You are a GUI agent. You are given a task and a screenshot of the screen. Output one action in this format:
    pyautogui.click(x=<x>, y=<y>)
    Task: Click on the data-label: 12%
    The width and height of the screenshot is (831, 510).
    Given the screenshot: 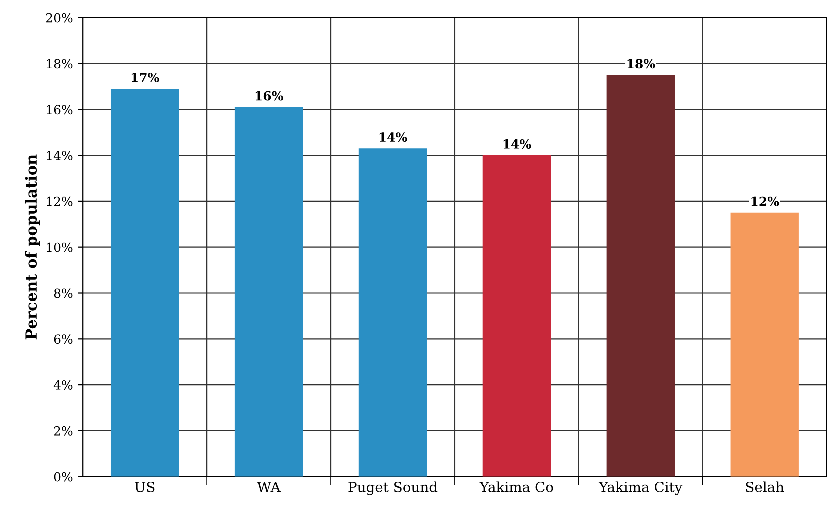 What is the action you would take?
    pyautogui.click(x=766, y=201)
    